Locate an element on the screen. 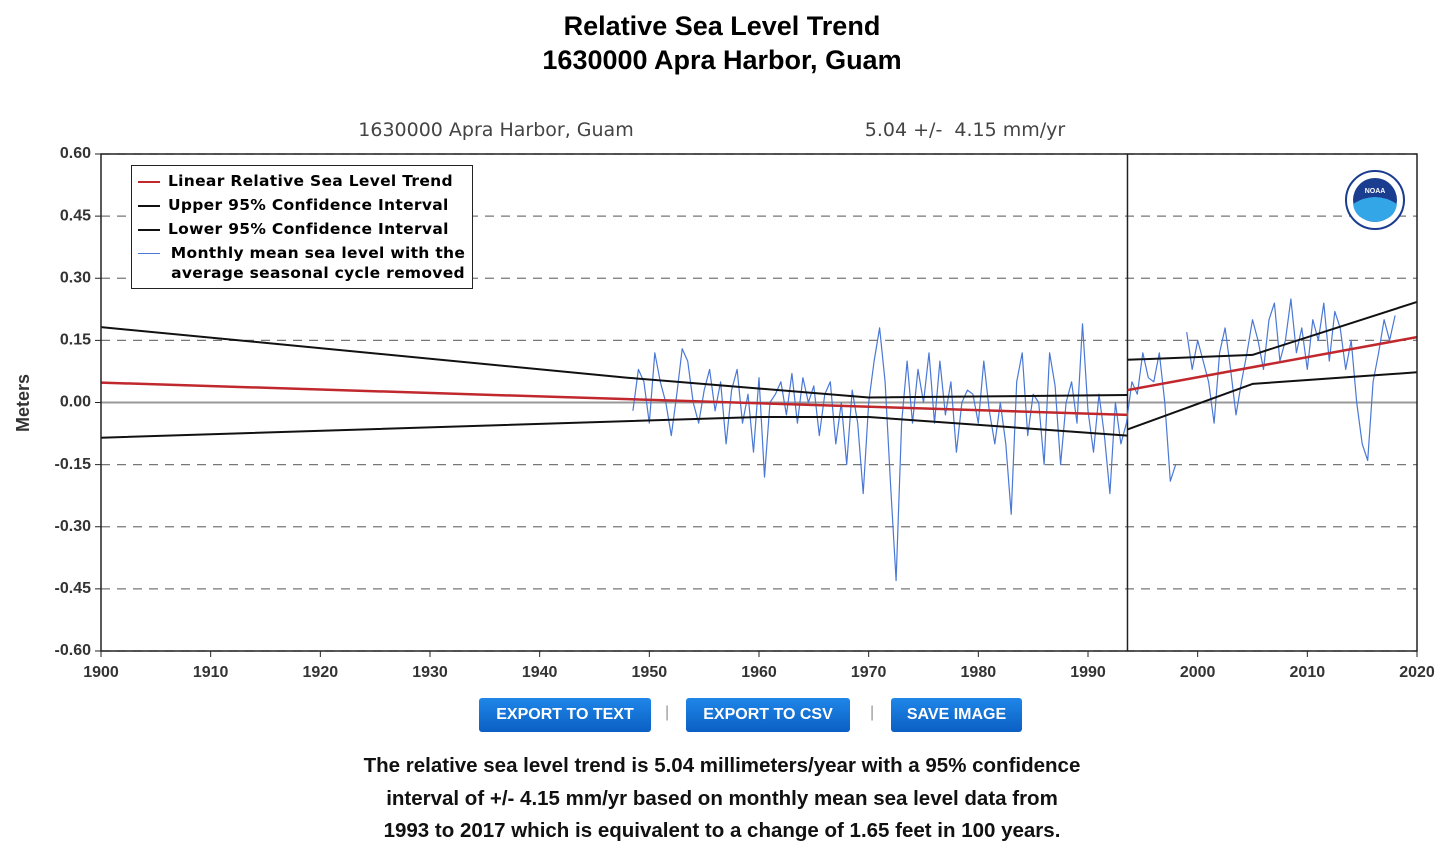  x-tick-label: 1900 is located at coordinates (101, 672).